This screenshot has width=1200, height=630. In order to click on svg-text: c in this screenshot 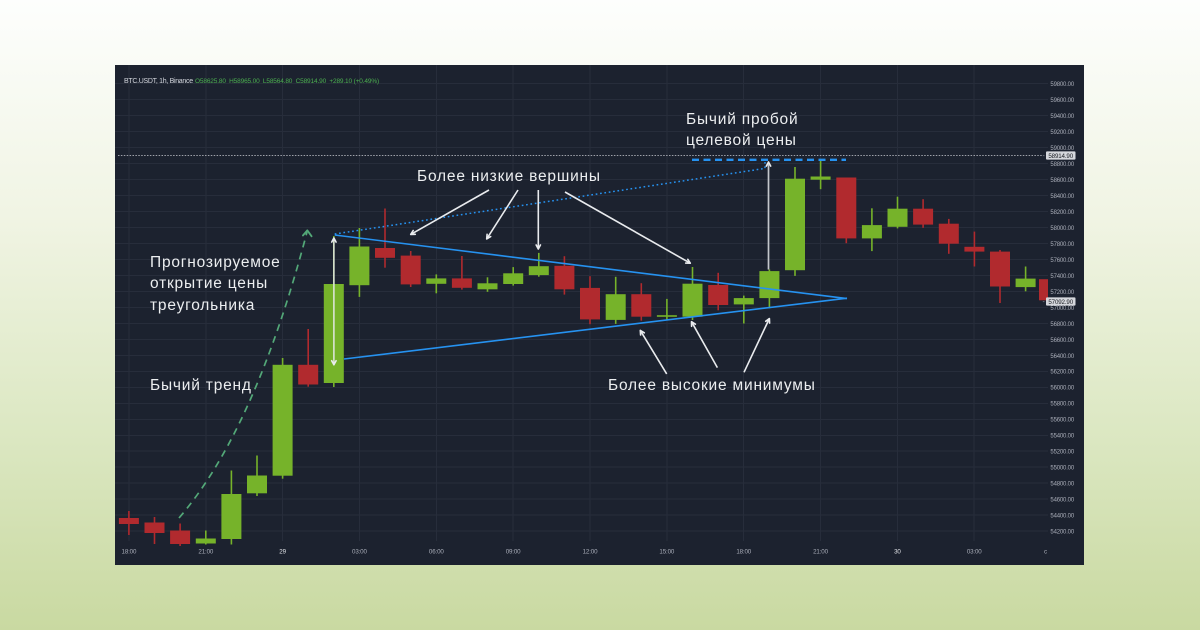, I will do `click(1045, 551)`.